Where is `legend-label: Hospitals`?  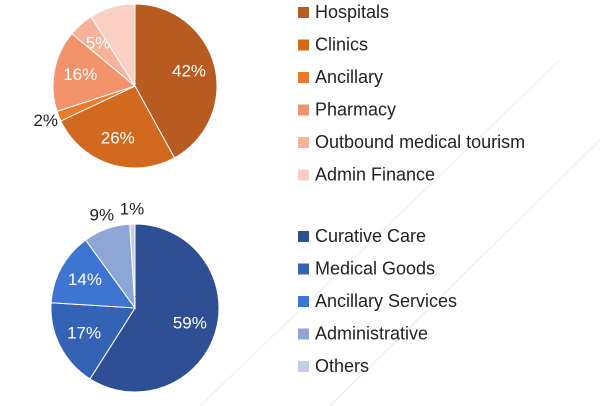
legend-label: Hospitals is located at coordinates (352, 12).